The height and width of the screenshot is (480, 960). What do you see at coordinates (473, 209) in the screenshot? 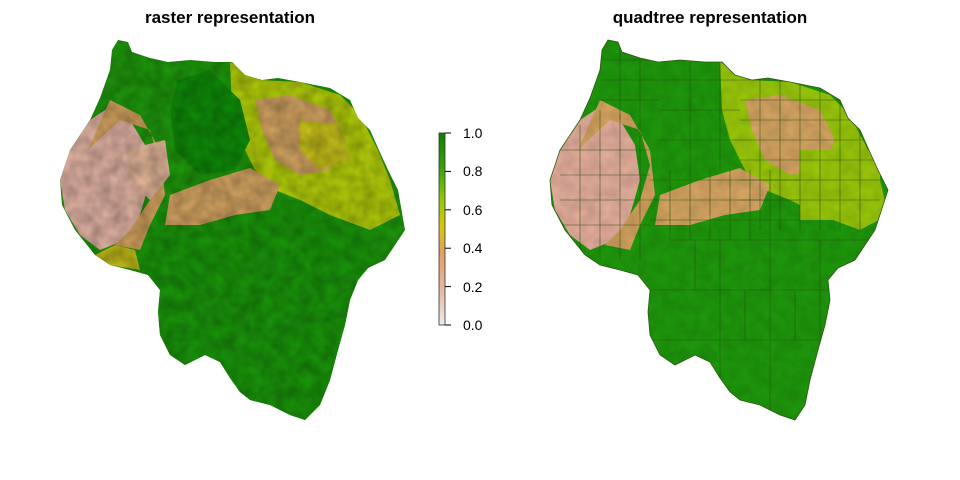
I see `colorbar-tick-label: 0.6` at bounding box center [473, 209].